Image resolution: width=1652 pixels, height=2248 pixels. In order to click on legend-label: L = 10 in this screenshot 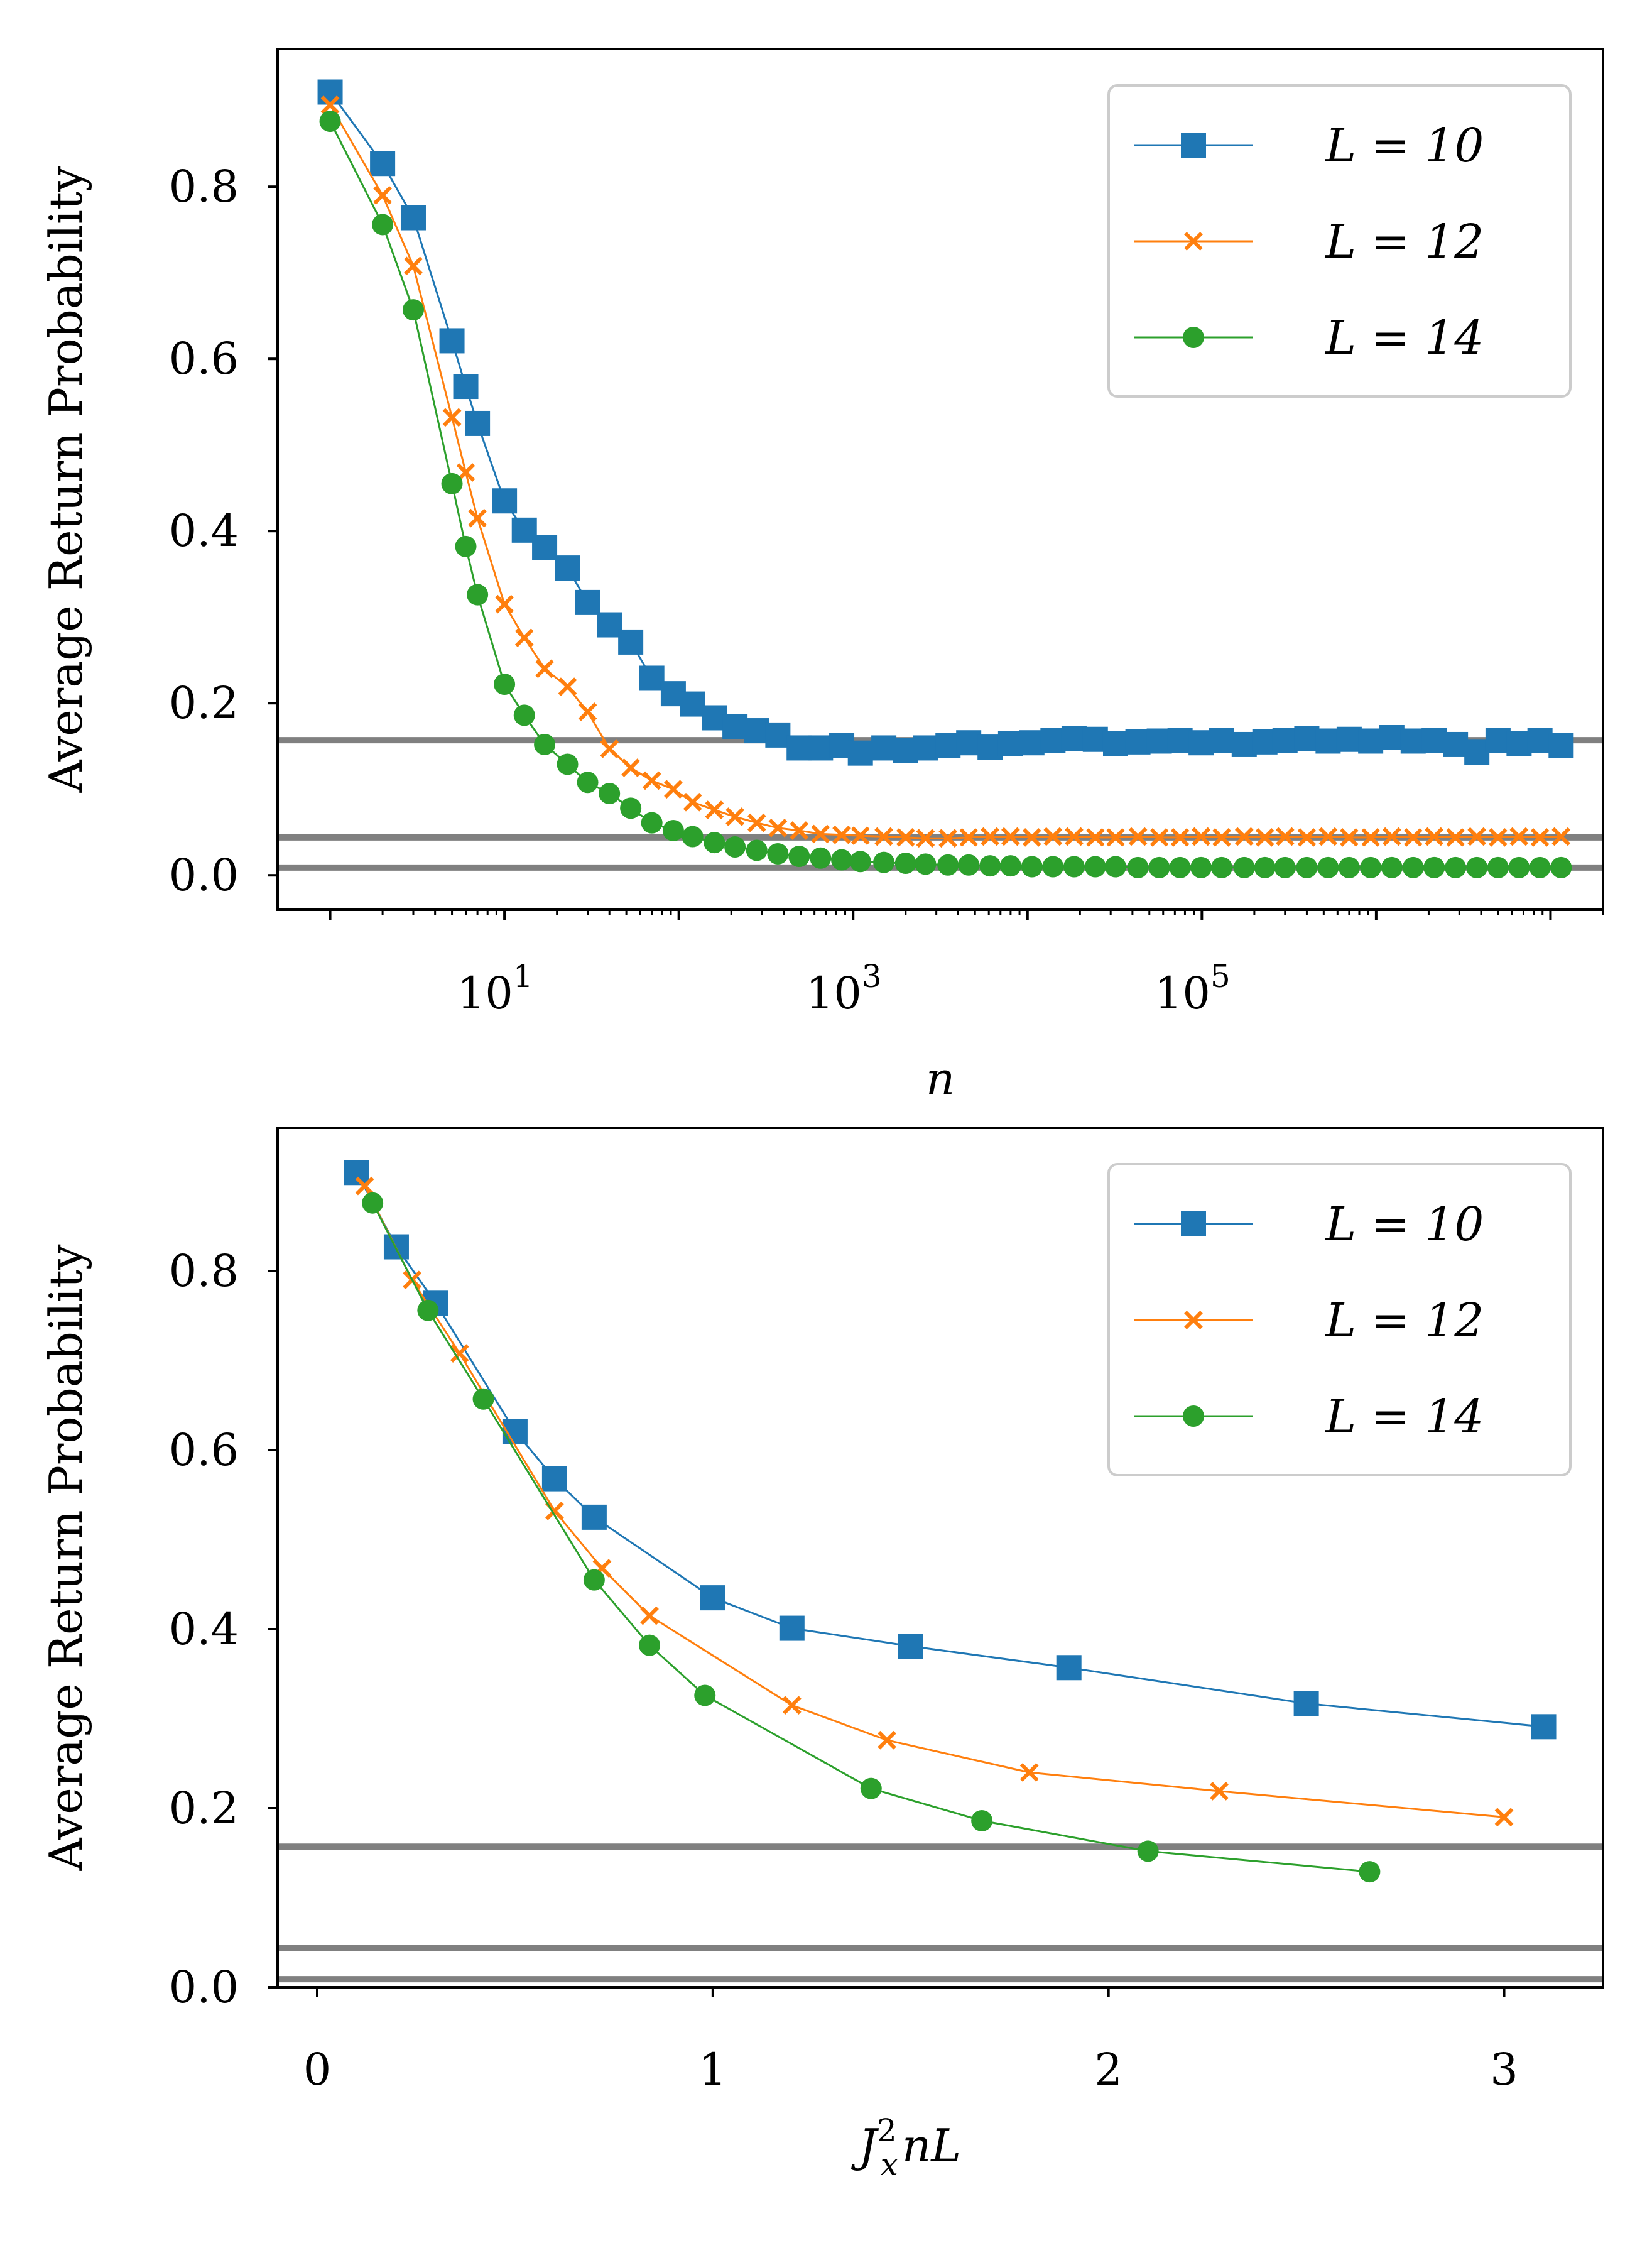, I will do `click(1404, 146)`.